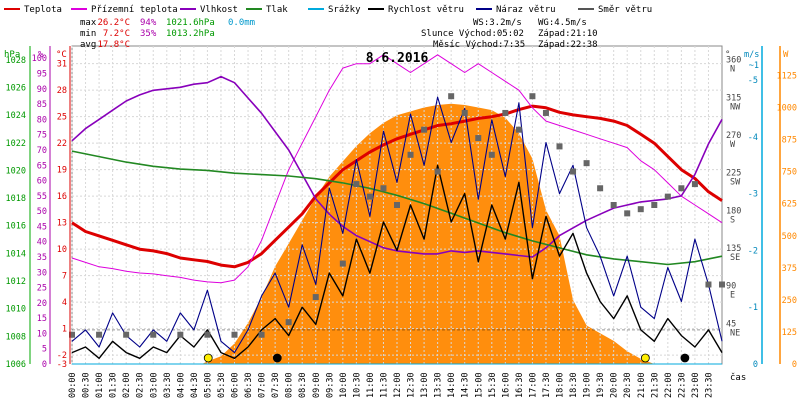  I want to click on w-tick-label: 750, so click(789, 173).